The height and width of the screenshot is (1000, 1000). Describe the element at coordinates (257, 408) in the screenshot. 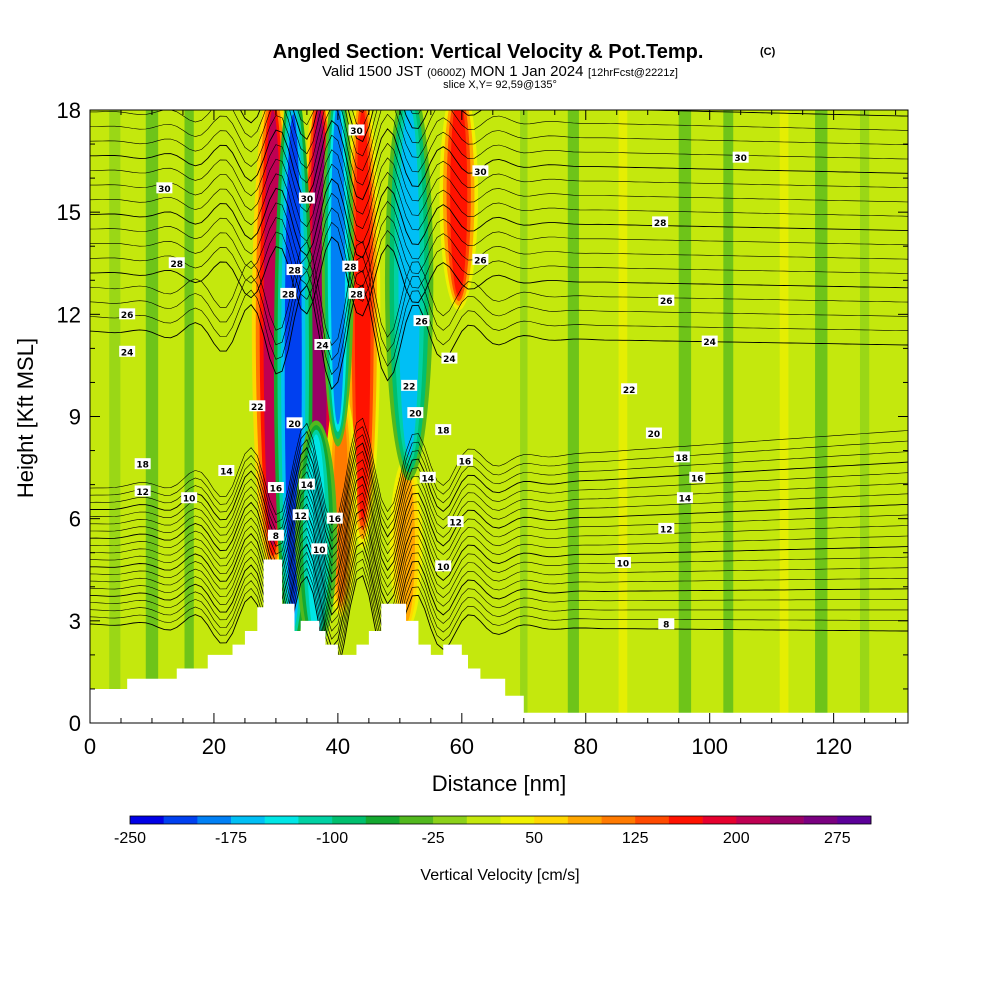

I see `contour-label-text: 22` at that location.